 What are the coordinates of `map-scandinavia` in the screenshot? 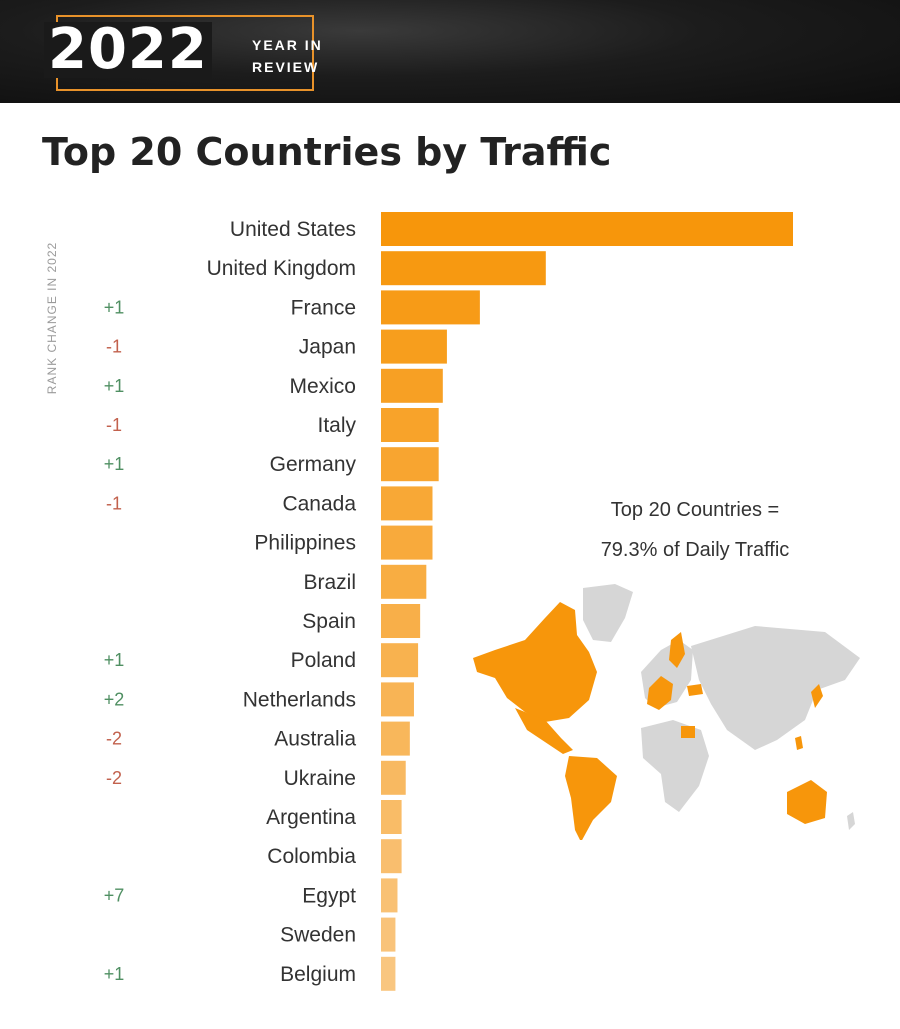 It's located at (677, 650).